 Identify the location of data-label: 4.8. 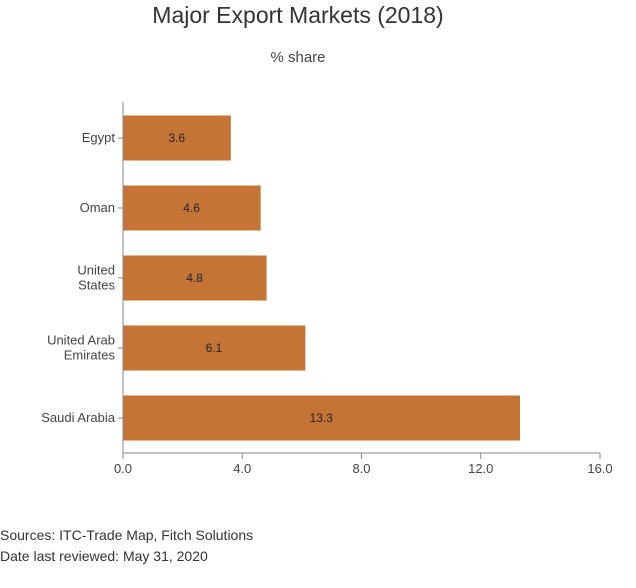
(194, 278).